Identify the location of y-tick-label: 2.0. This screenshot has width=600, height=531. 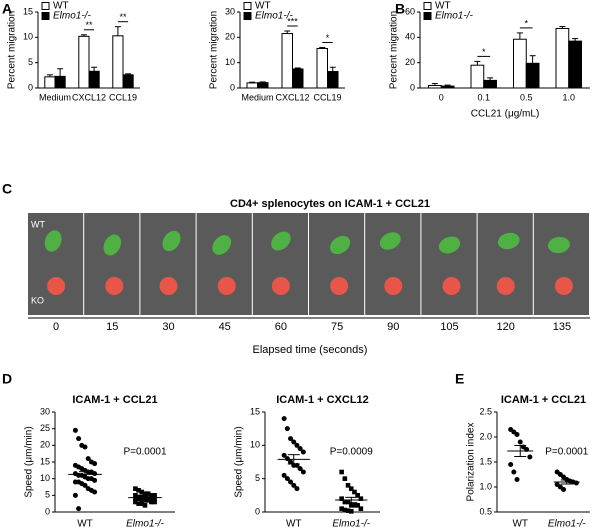
(485, 436).